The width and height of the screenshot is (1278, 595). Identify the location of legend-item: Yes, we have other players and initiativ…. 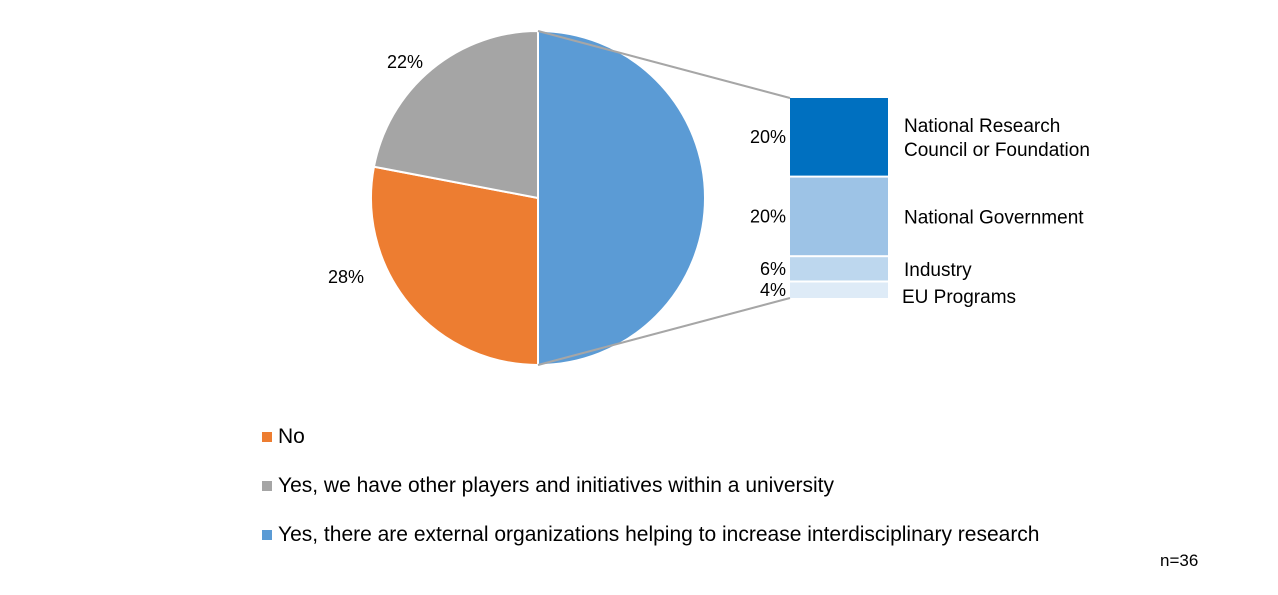
(651, 485).